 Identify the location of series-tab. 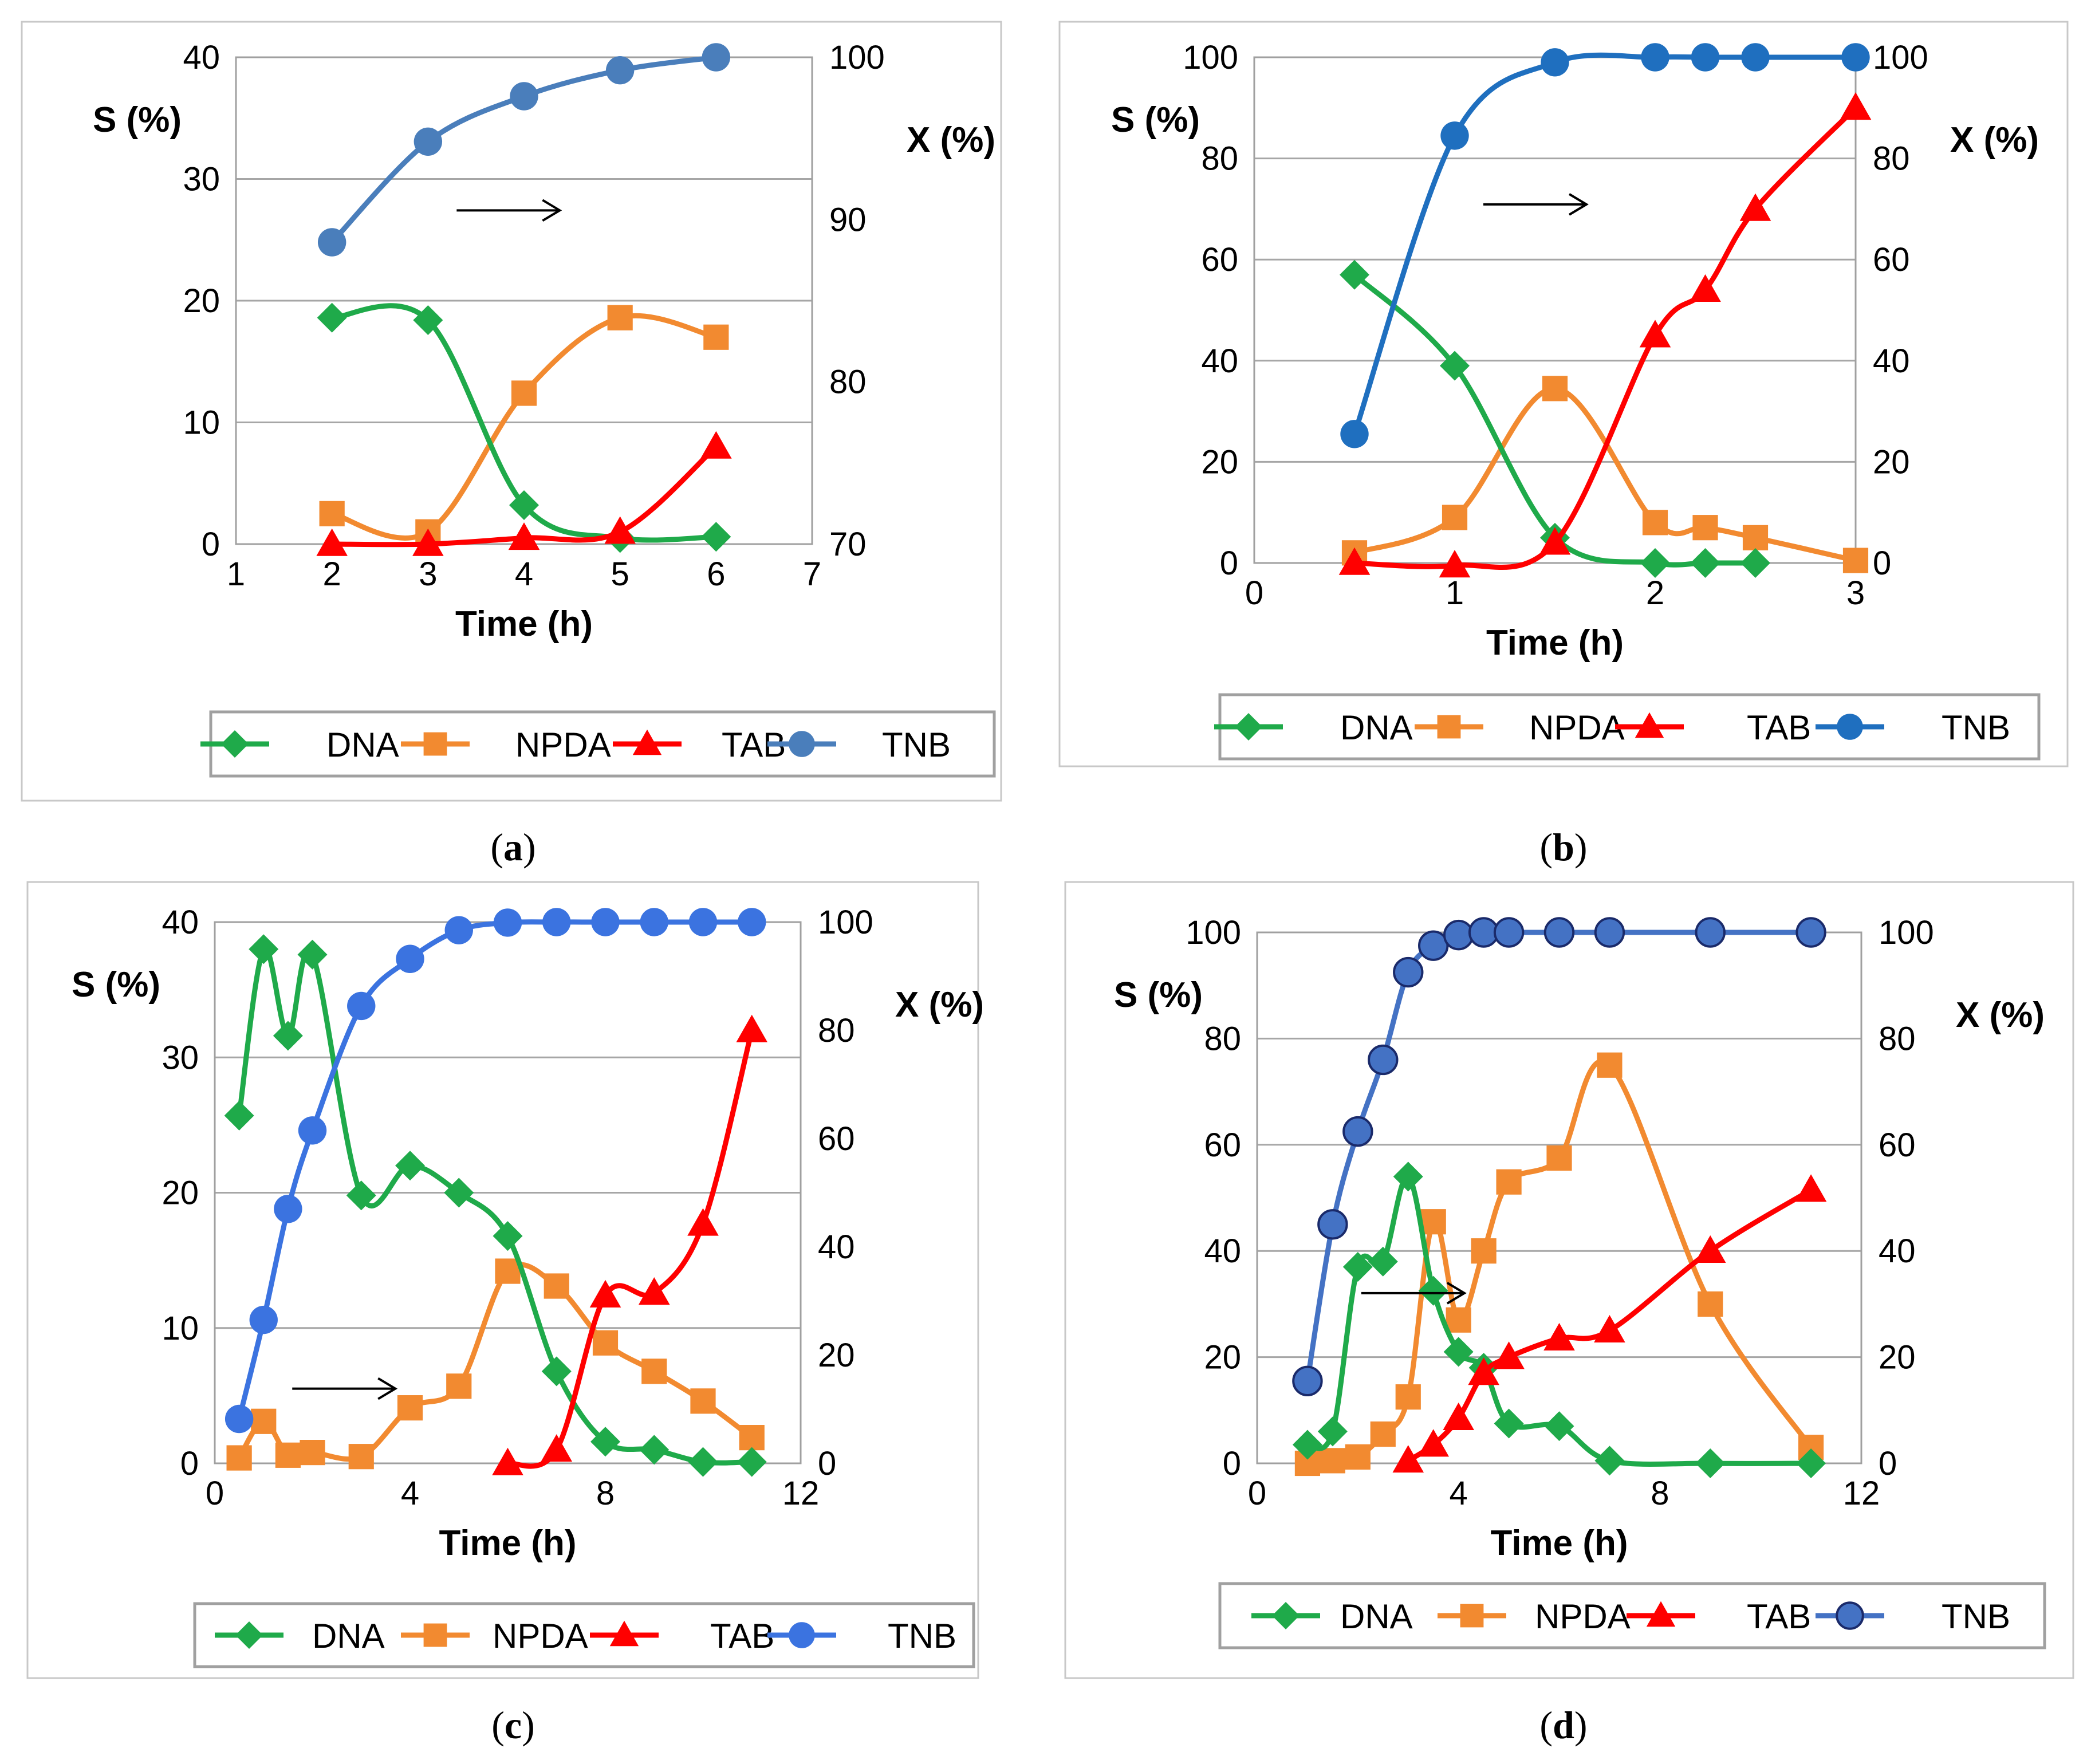
(1609, 1323).